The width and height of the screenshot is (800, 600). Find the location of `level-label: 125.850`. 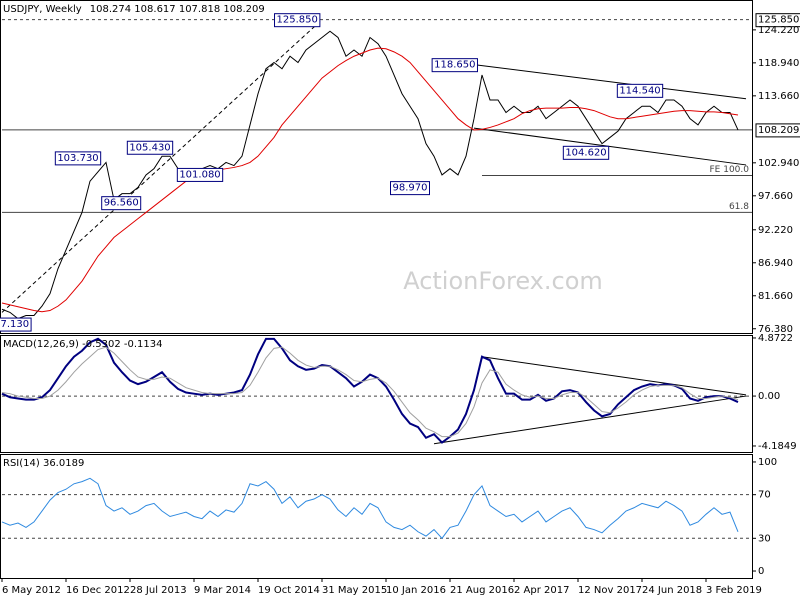

level-label: 125.850 is located at coordinates (778, 20).